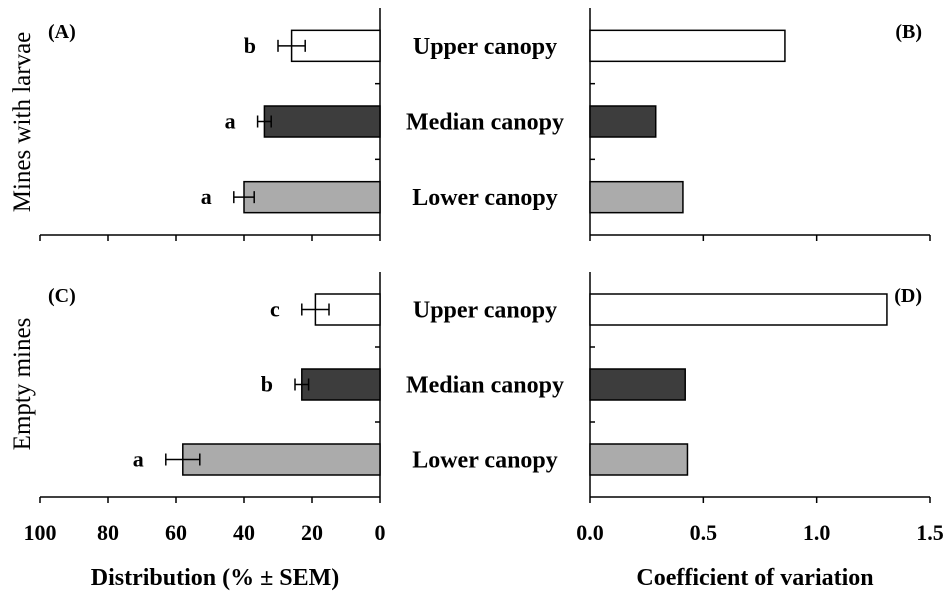 The height and width of the screenshot is (601, 944). I want to click on x-tick-labels: 100 80 60 40 20 0 0.0 0.5 1.0 1.5, so click(484, 532).